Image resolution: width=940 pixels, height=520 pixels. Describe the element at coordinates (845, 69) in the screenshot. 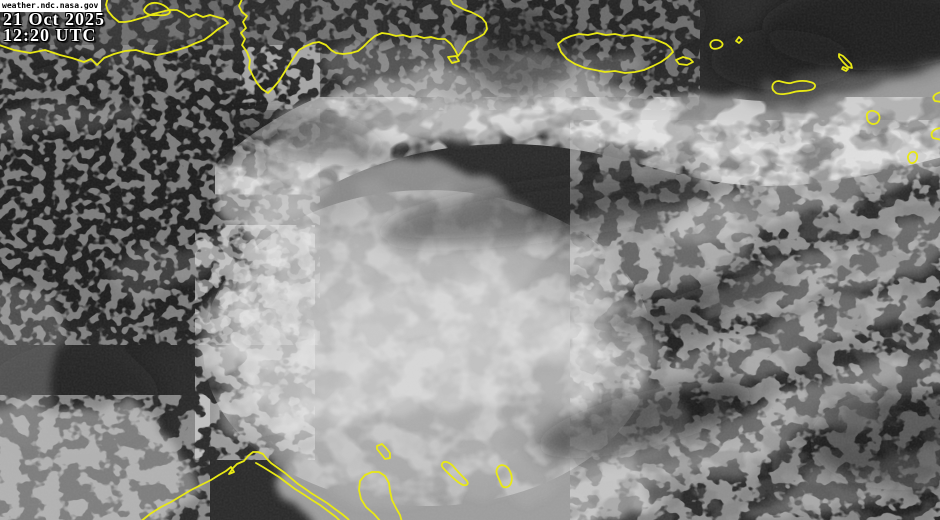

I see `leeward-islet` at that location.